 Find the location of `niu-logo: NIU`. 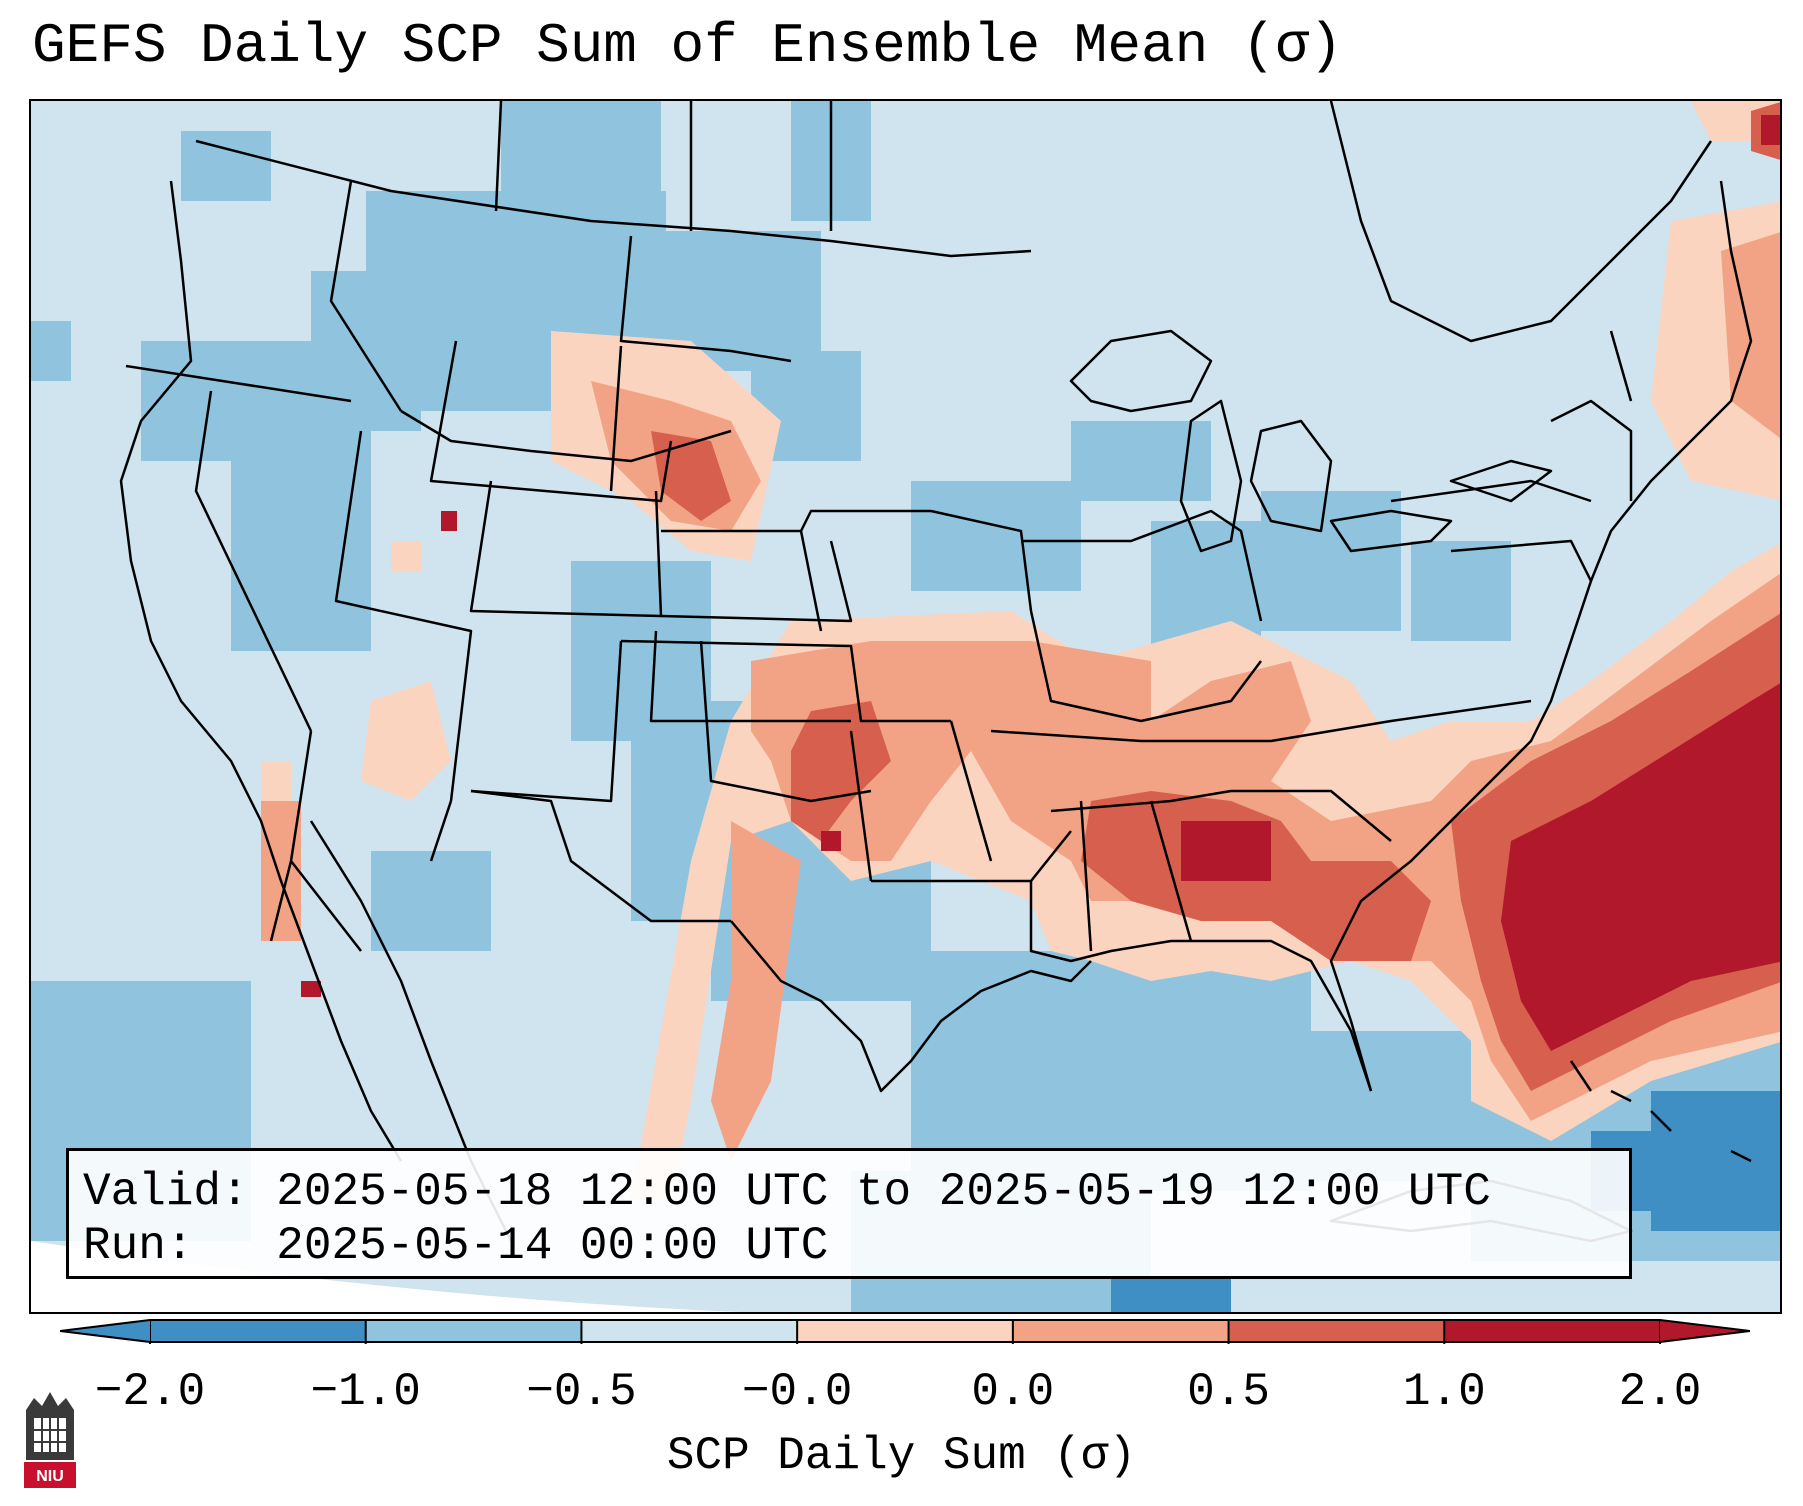

niu-logo: NIU is located at coordinates (50, 1440).